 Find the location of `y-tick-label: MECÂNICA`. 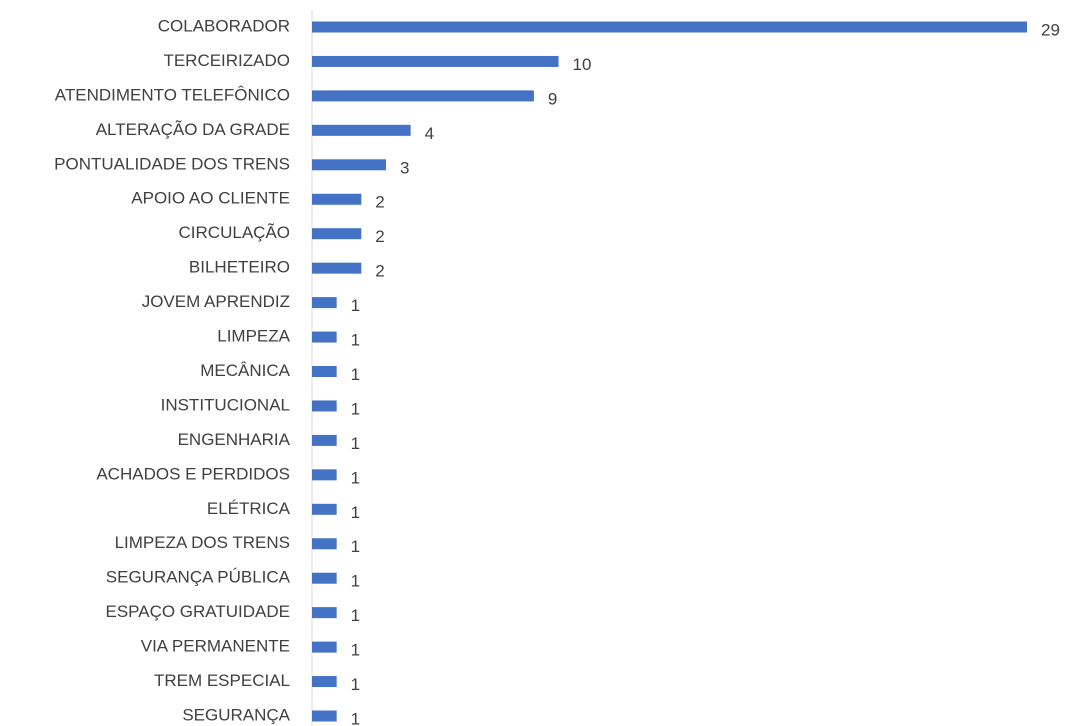

y-tick-label: MECÂNICA is located at coordinates (245, 370).